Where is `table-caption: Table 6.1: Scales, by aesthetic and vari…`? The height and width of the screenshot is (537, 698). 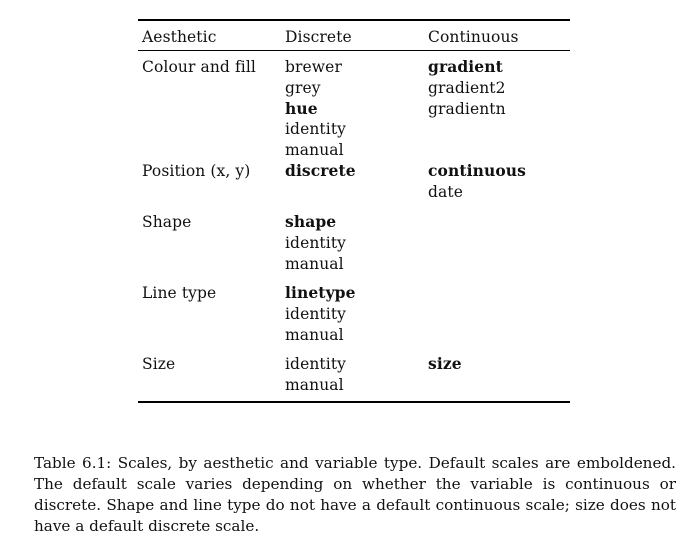 table-caption: Table 6.1: Scales, by aesthetic and vari… is located at coordinates (355, 495).